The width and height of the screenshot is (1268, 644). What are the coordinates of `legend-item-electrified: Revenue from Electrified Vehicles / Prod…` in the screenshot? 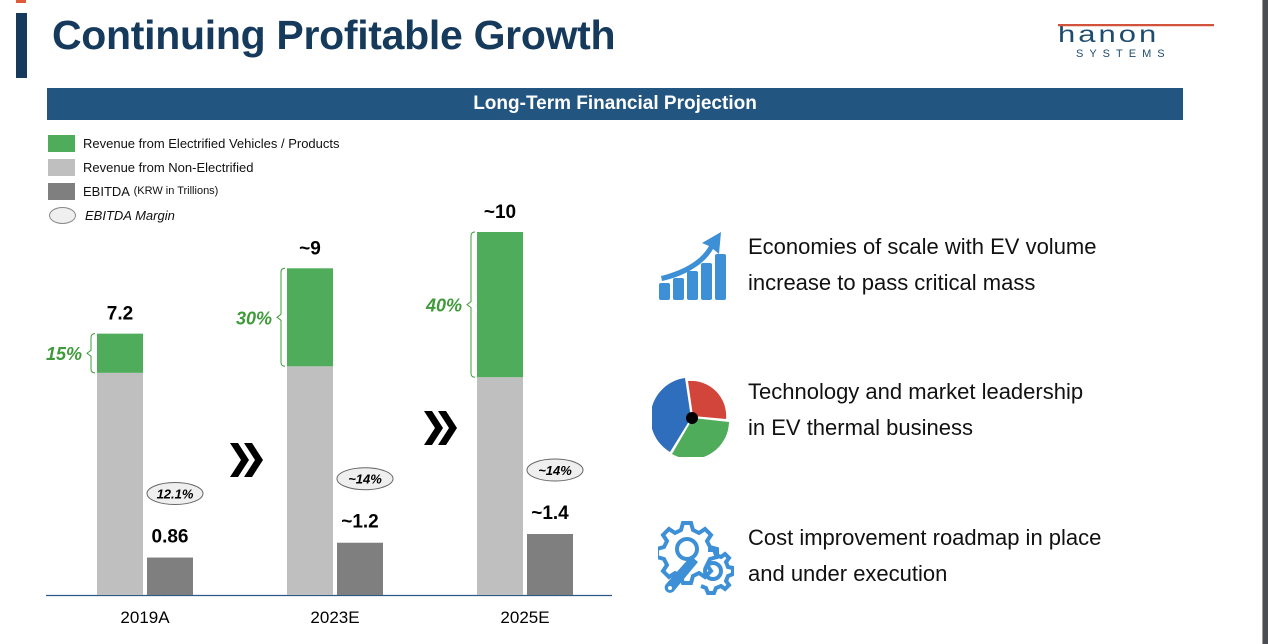 It's located at (194, 143).